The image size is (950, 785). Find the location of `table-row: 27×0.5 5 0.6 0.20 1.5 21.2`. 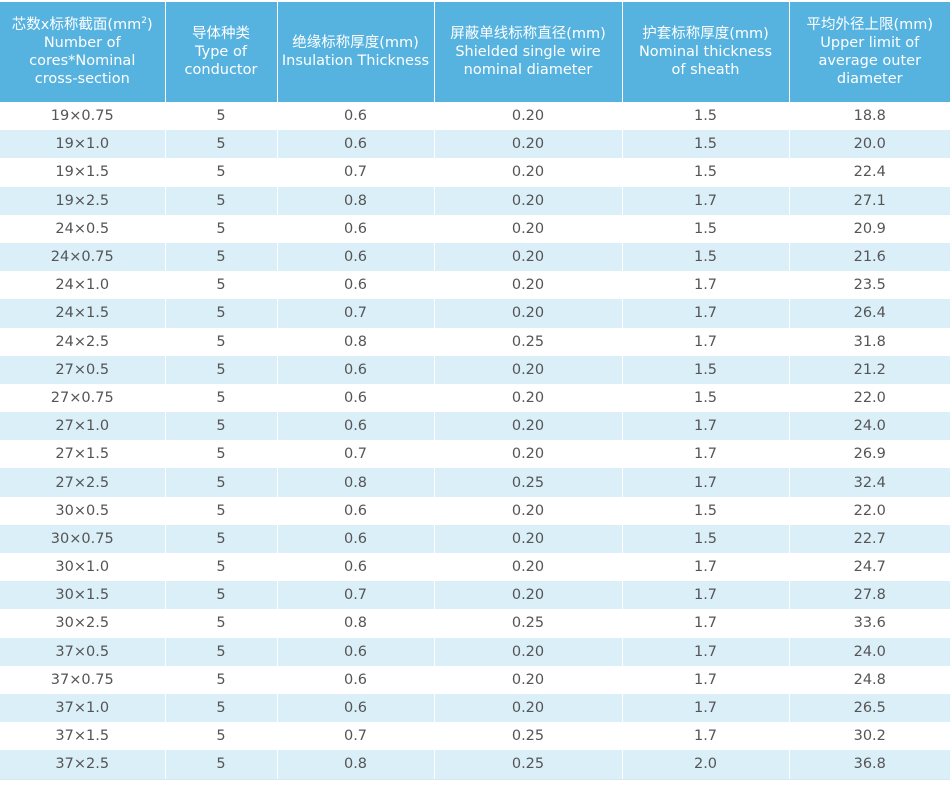

table-row: 27×0.5 5 0.6 0.20 1.5 21.2 is located at coordinates (475, 369).